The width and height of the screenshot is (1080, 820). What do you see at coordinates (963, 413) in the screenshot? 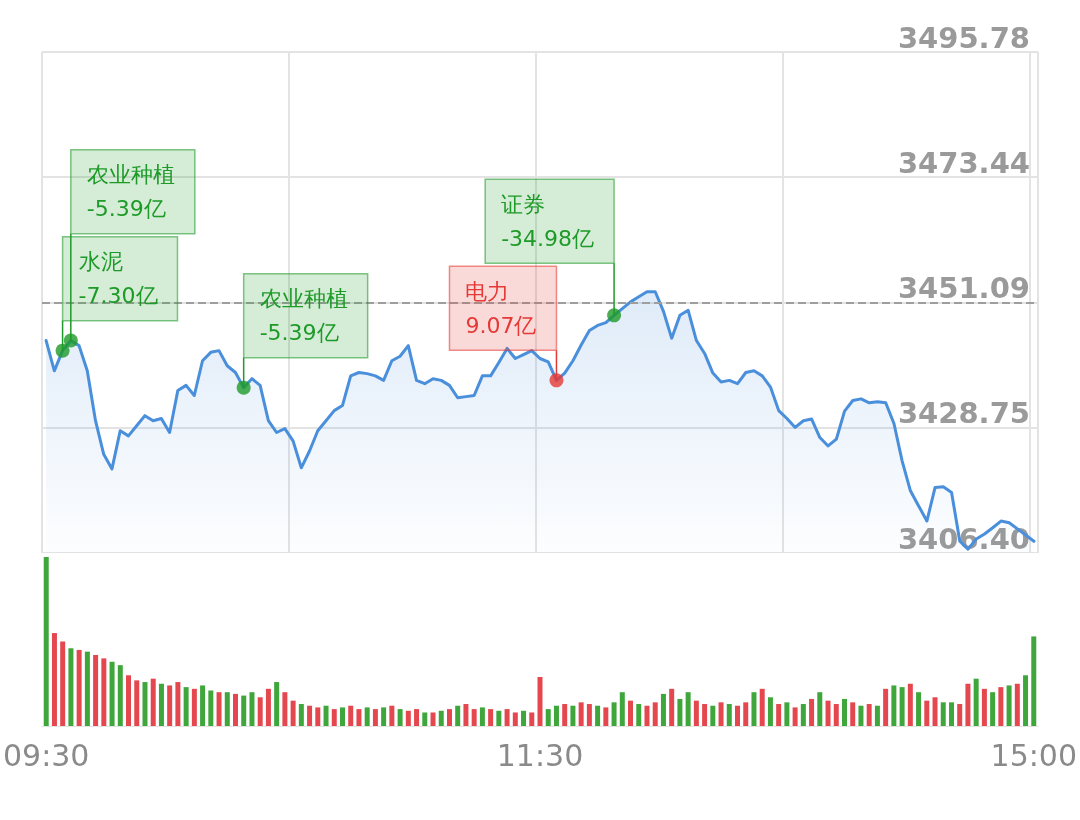
I see `y-tick-label: 3428.75` at bounding box center [963, 413].